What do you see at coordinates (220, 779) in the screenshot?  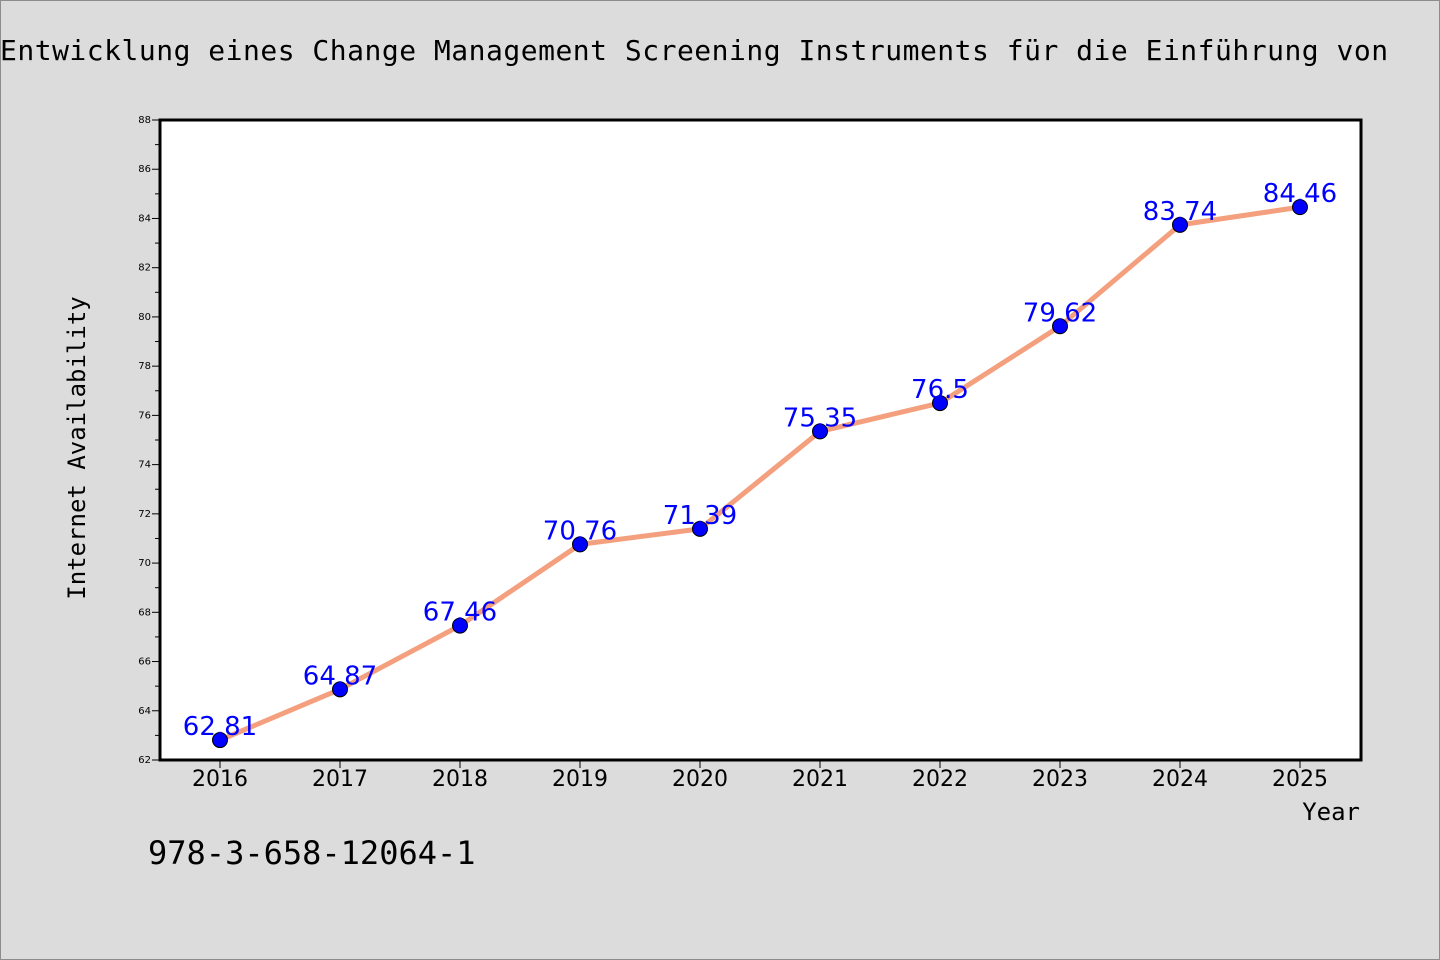 I see `x-tick-label: 2016` at bounding box center [220, 779].